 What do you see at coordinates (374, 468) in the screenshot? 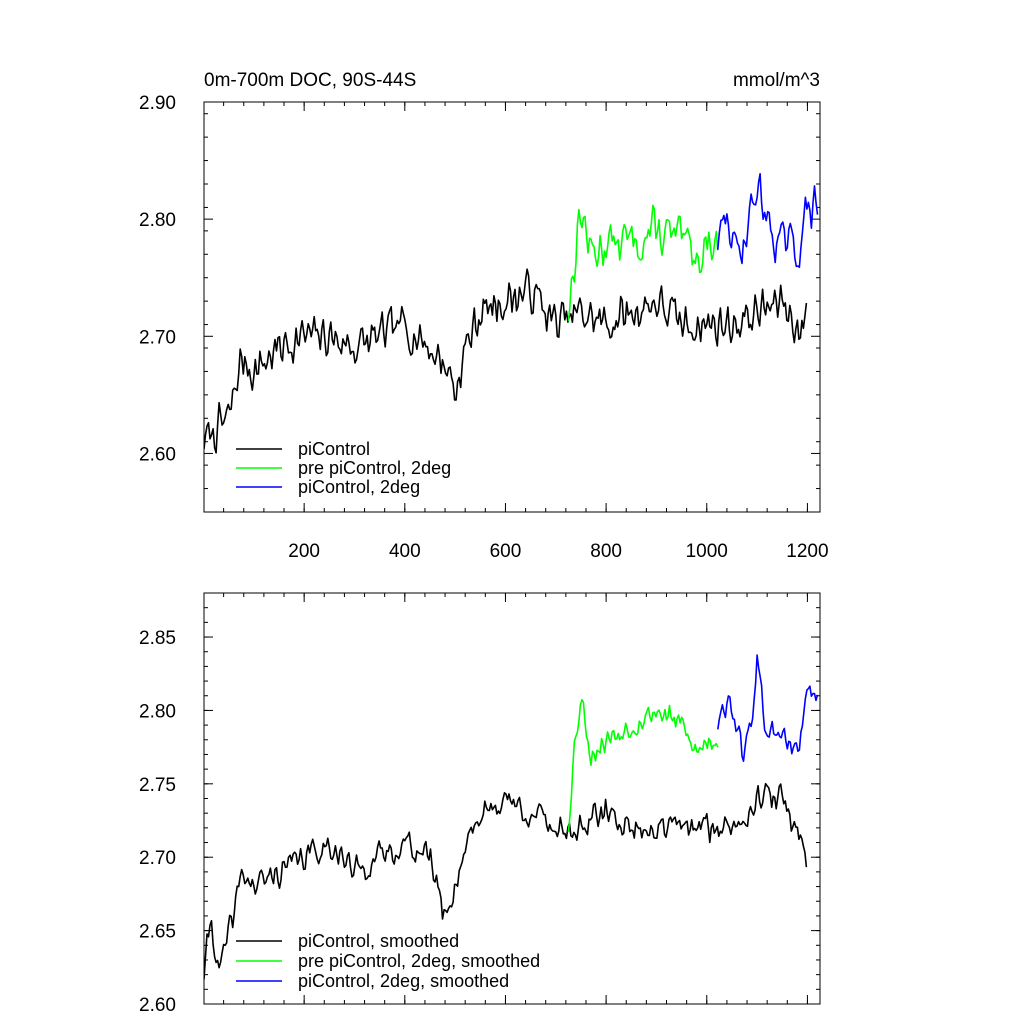
I see `legend-label-2: pre piControl, 2deg` at bounding box center [374, 468].